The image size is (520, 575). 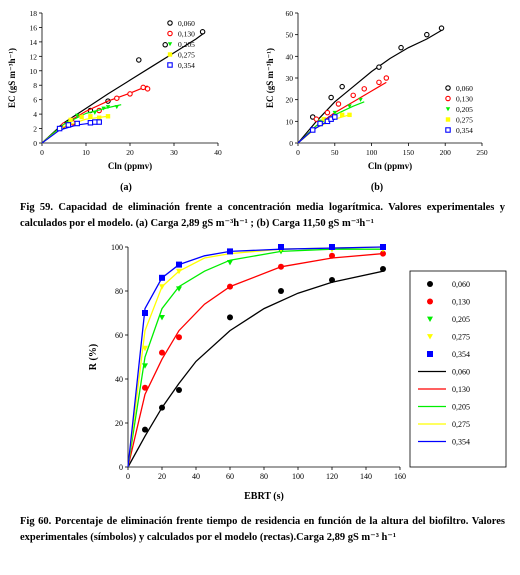 What do you see at coordinates (264, 496) in the screenshot?
I see `x-axis-label: EBRT (s)` at bounding box center [264, 496].